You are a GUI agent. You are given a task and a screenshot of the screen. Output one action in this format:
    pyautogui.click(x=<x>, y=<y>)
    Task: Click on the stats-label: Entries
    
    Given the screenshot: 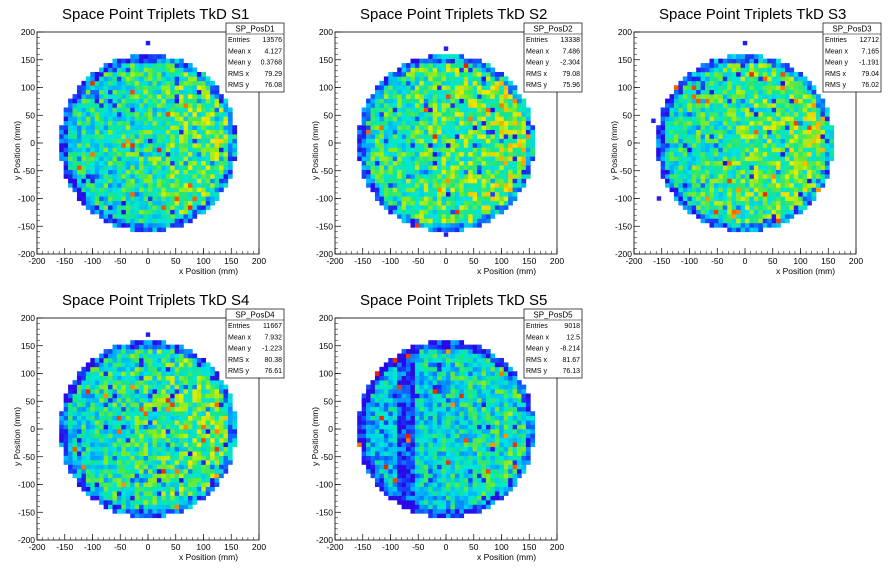 What is the action you would take?
    pyautogui.click(x=239, y=40)
    